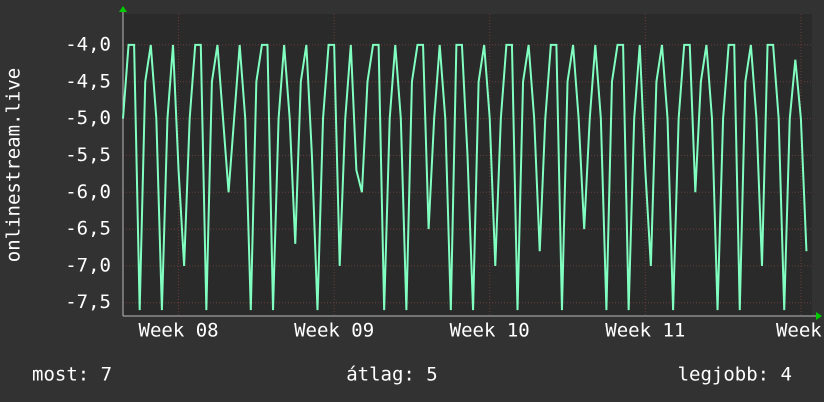 The width and height of the screenshot is (824, 402). I want to click on x-arrow, so click(819, 316).